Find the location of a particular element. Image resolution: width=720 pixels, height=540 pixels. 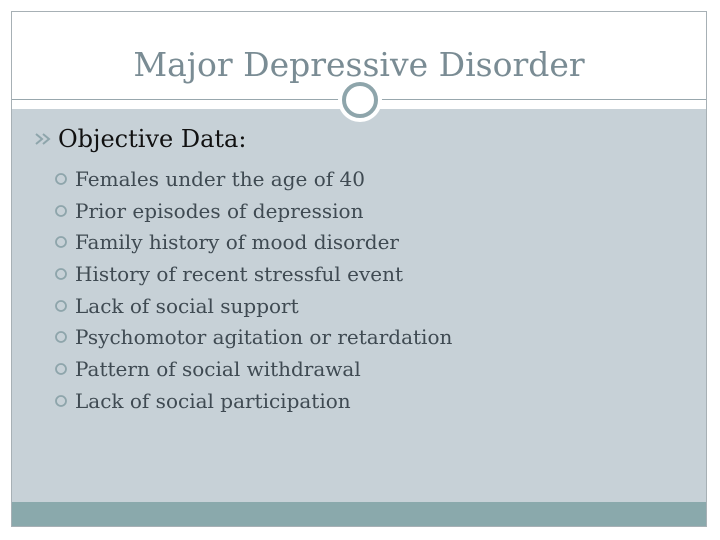

list-item-text: Psychomotor agitation or retardation is located at coordinates (264, 337).